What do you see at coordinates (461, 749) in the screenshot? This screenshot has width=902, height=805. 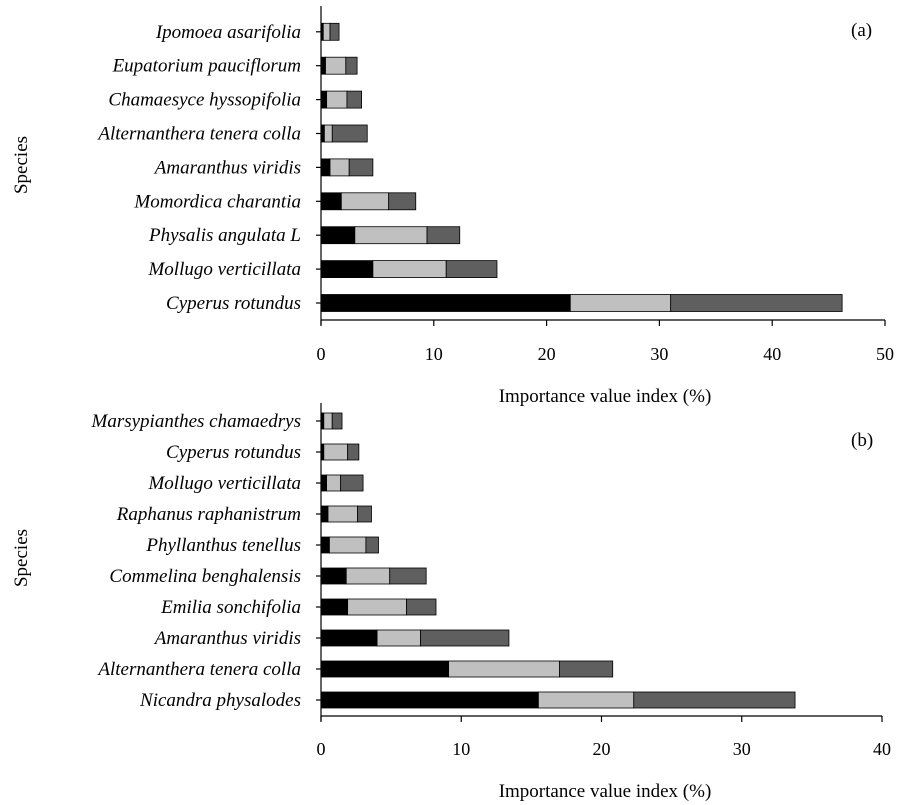 I see `panel-b-x-tick-label: 10` at bounding box center [461, 749].